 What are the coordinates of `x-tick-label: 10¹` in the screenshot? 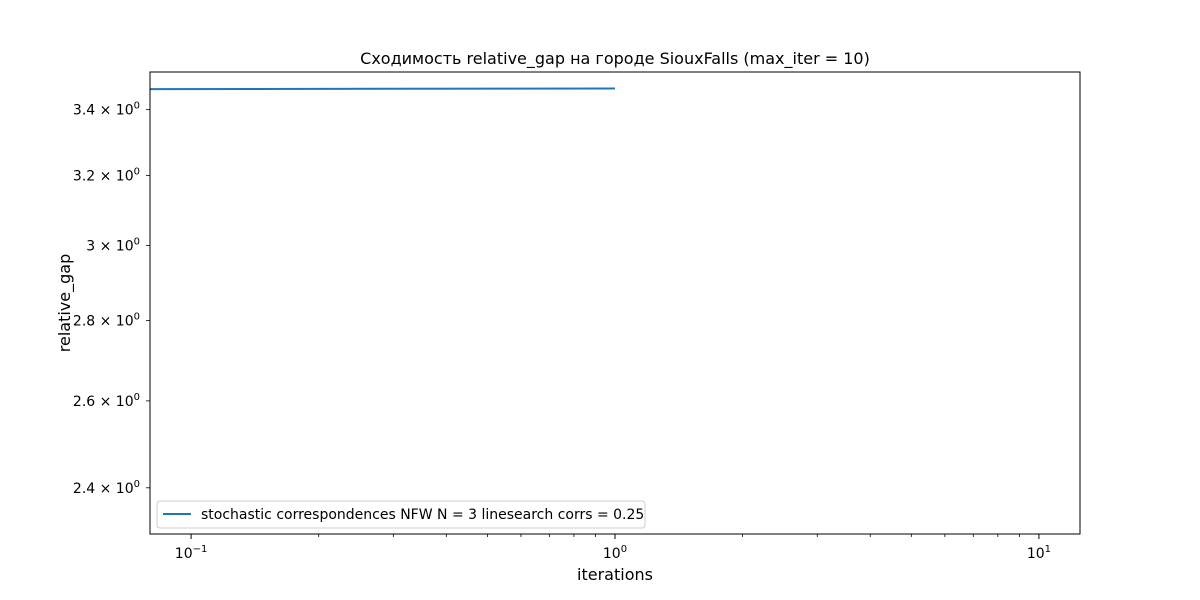 It's located at (1039, 553).